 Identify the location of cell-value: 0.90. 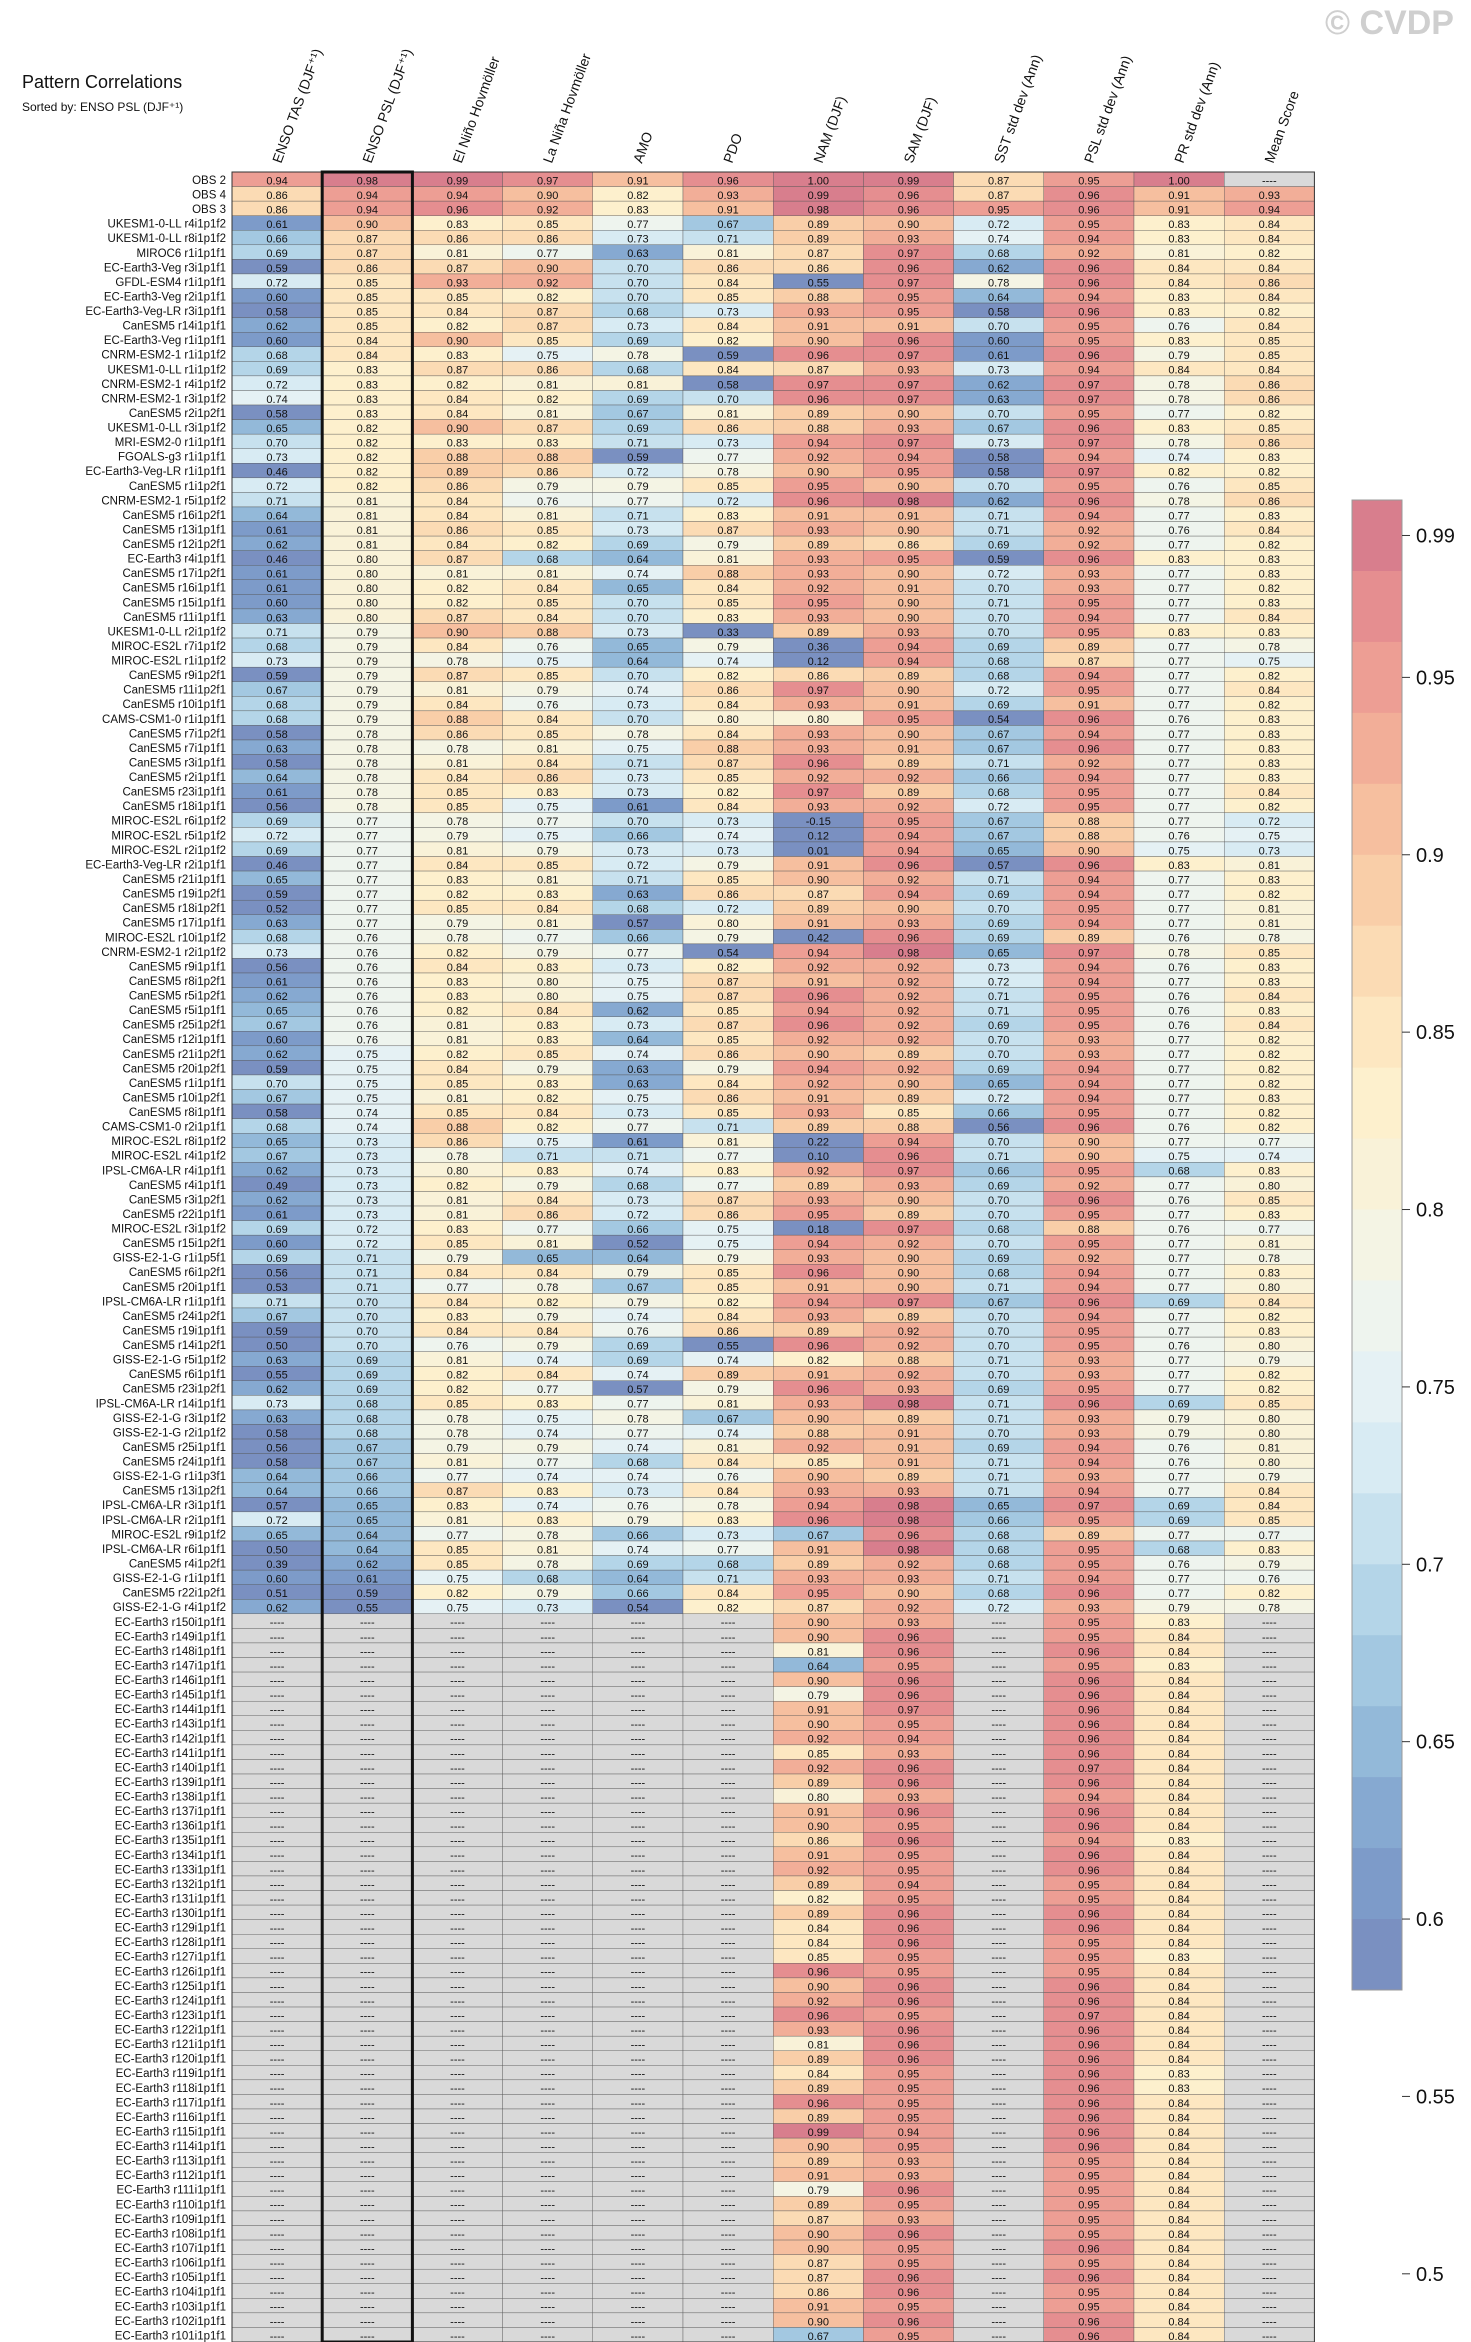
(547, 269).